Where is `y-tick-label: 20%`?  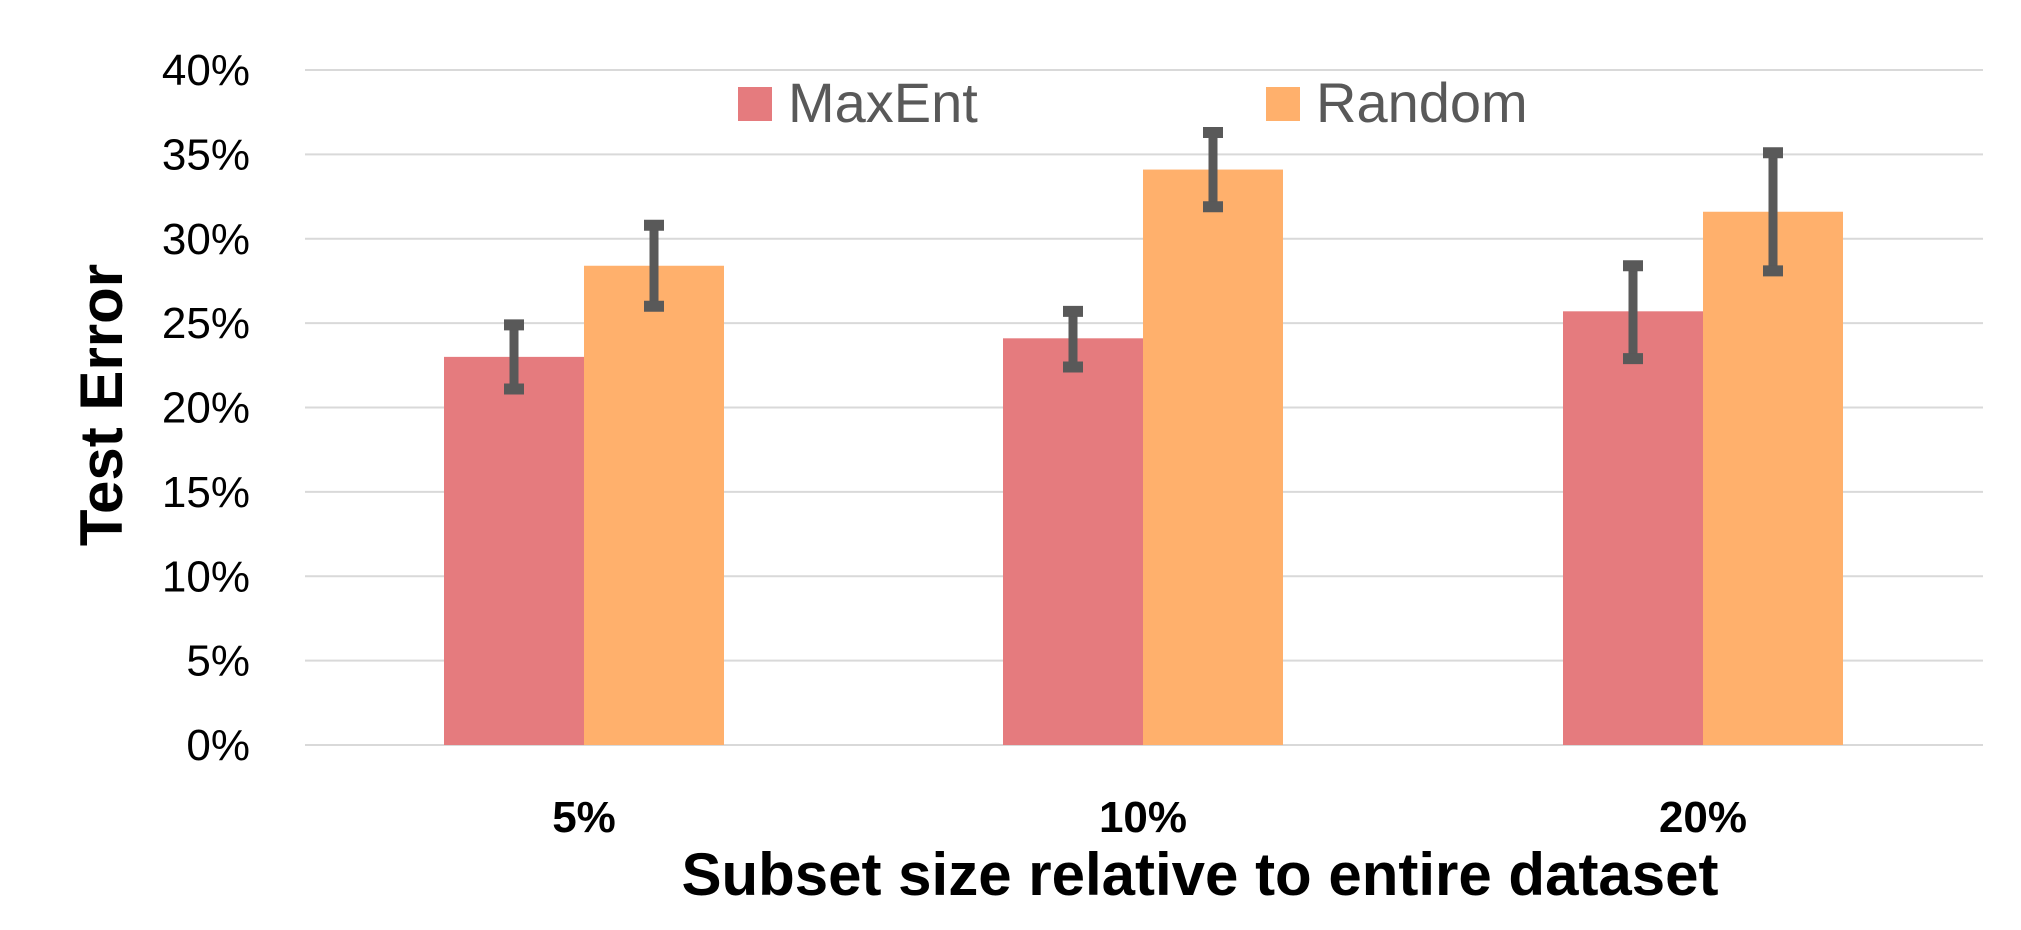
y-tick-label: 20% is located at coordinates (206, 408).